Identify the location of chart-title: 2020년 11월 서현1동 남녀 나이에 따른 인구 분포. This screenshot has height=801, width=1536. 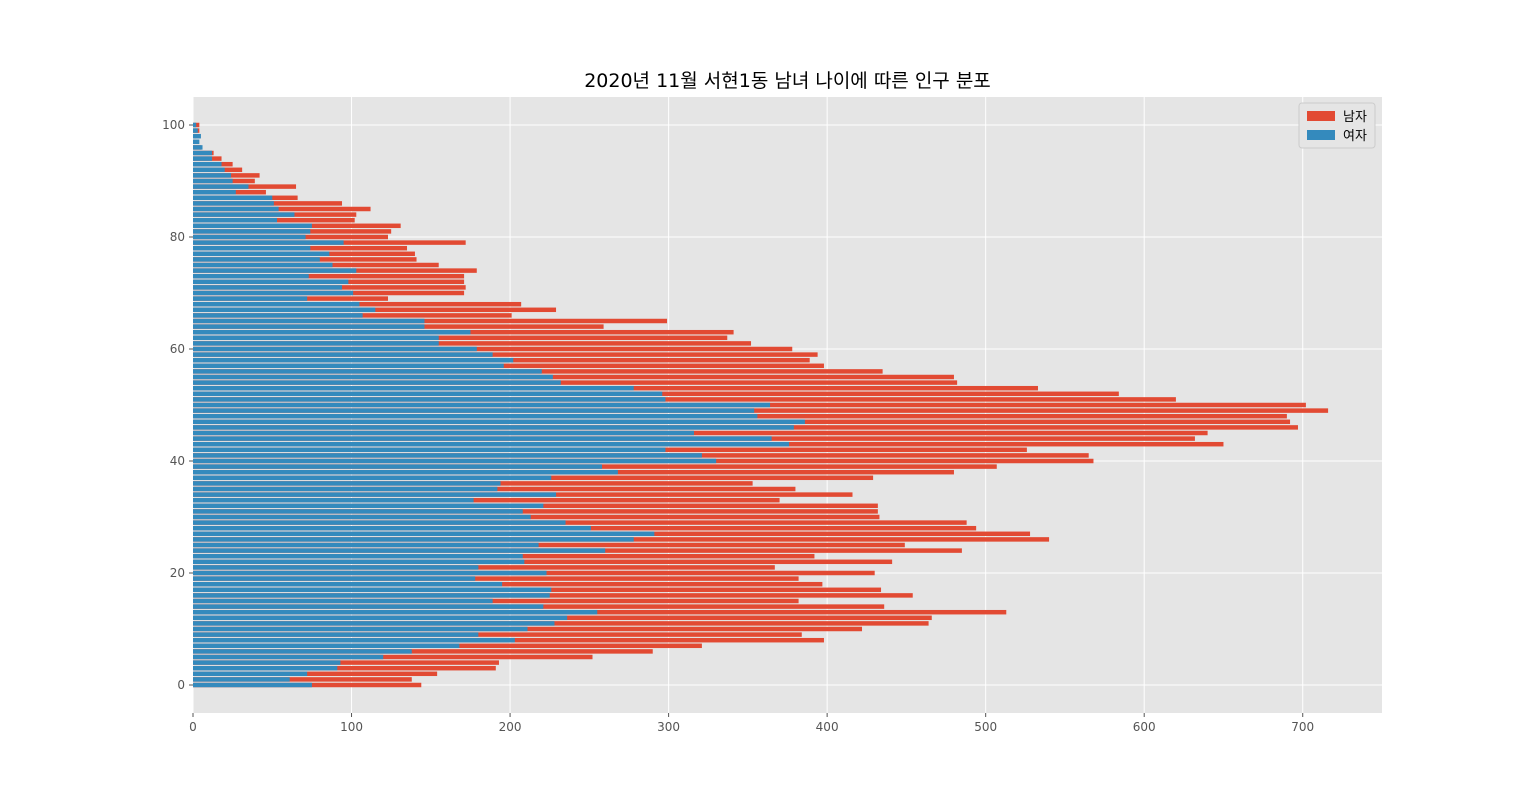
(787, 81).